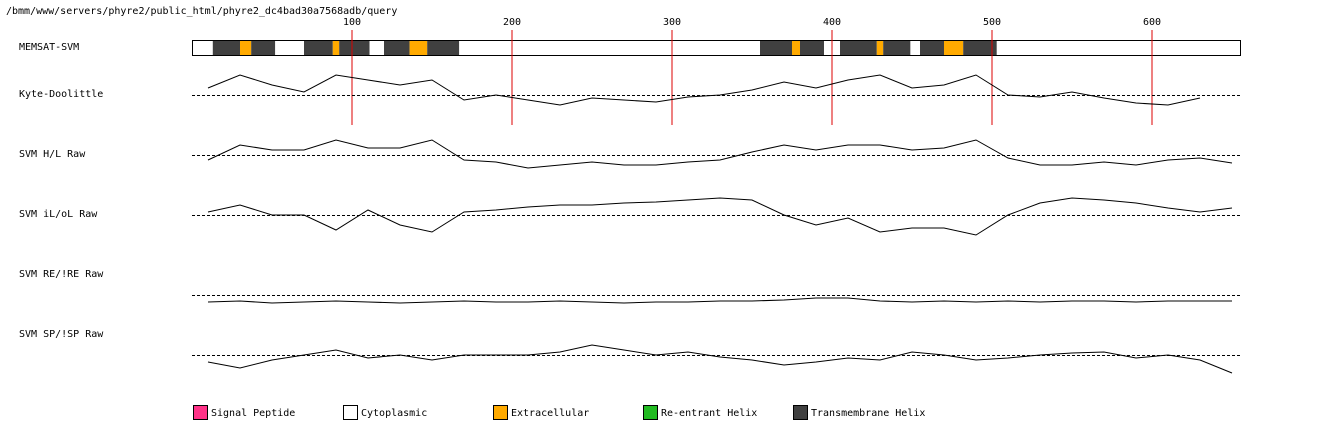 Image resolution: width=1336 pixels, height=435 pixels. I want to click on x-tick-label: 300, so click(672, 22).